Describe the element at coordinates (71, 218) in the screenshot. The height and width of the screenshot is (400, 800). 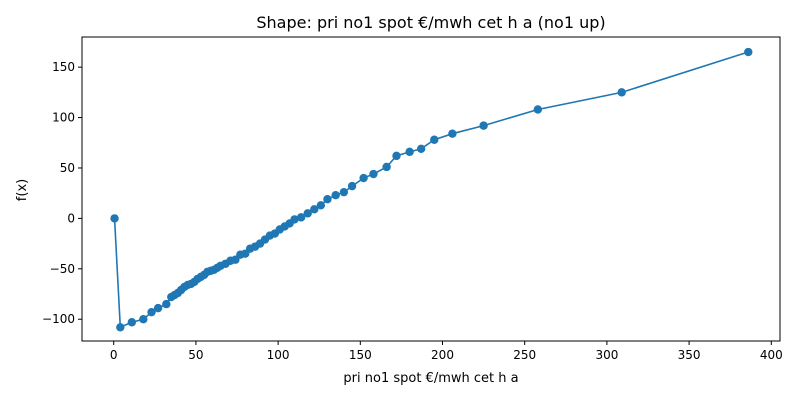
I see `y-tick-label: 0` at that location.